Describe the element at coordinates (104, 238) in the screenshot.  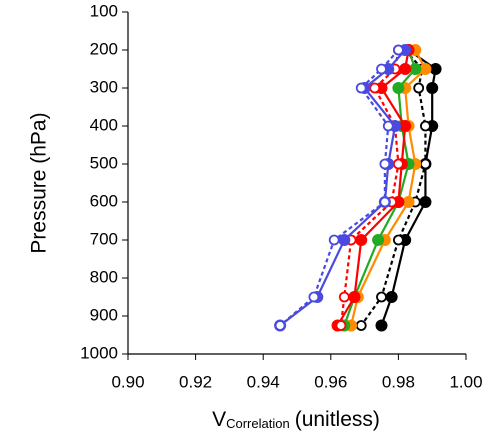
I see `y-tick-label: 700` at that location.